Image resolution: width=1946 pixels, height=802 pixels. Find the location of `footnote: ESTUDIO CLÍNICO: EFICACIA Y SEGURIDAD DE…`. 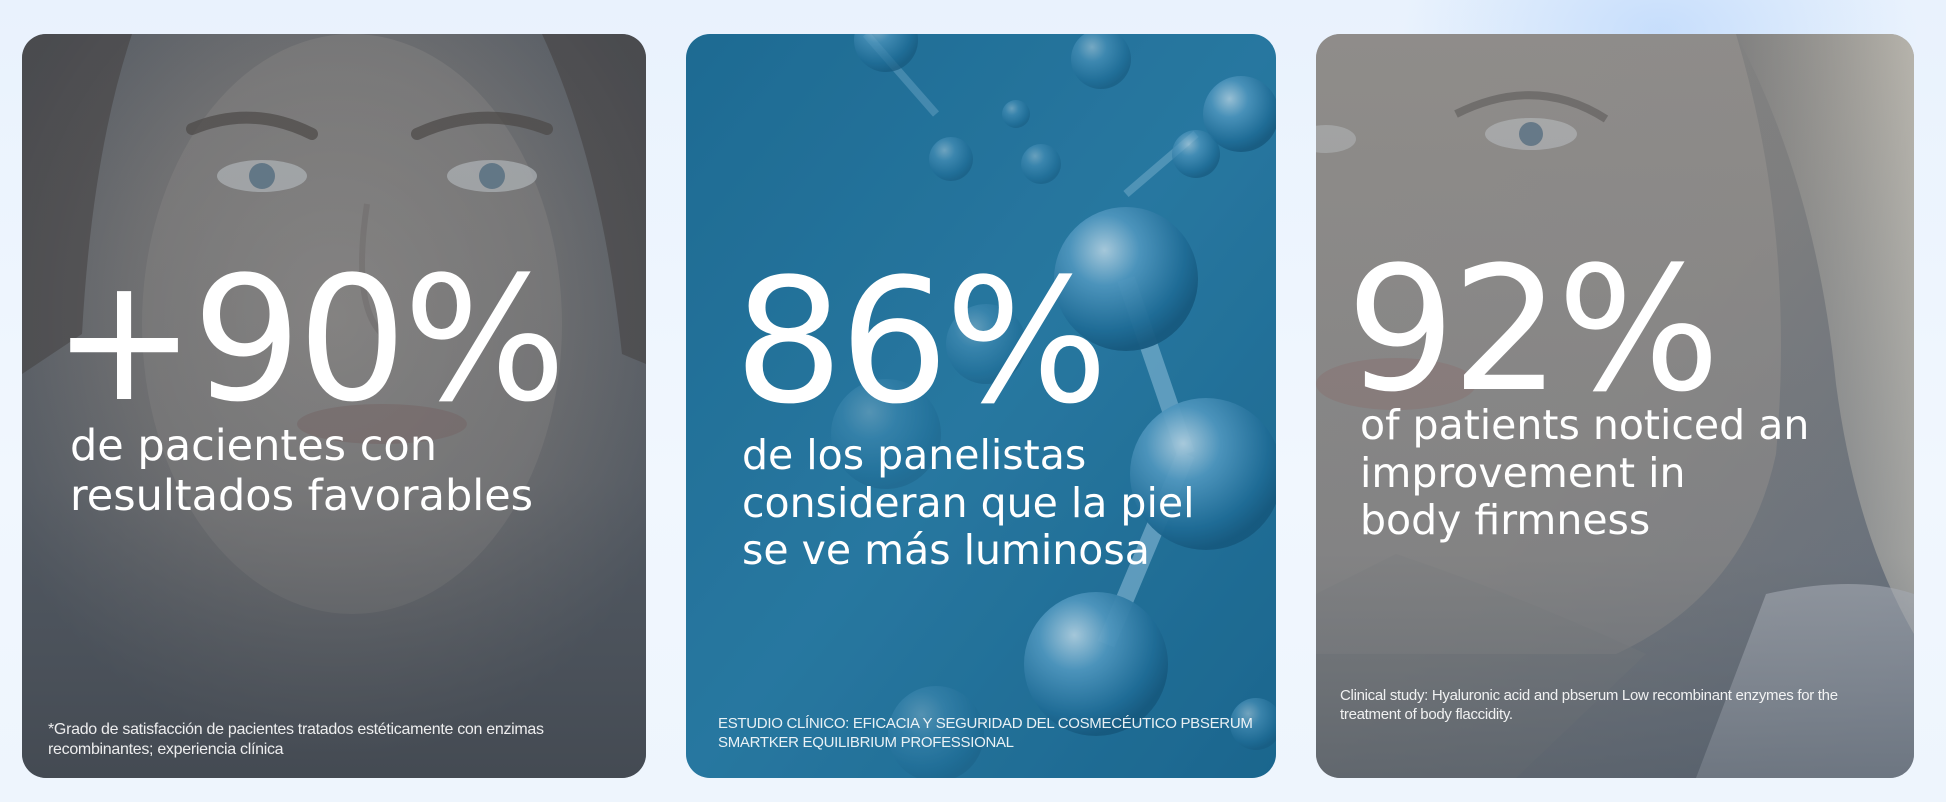

footnote: ESTUDIO CLÍNICO: EFICACIA Y SEGURIDAD DE… is located at coordinates (985, 733).